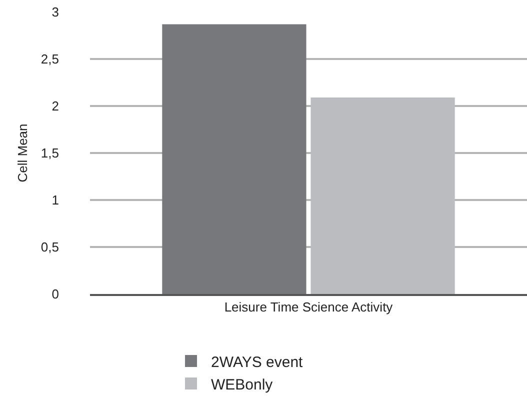 The height and width of the screenshot is (409, 527). I want to click on y-axis-title: Cell Mean, so click(22, 153).